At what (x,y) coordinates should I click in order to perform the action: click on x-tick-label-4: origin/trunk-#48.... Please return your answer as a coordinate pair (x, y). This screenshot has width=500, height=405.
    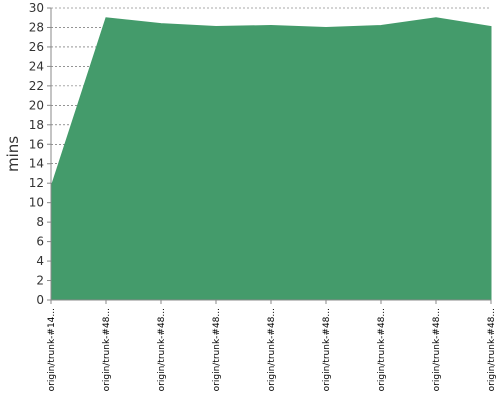
    Looking at the image, I should click on (272, 349).